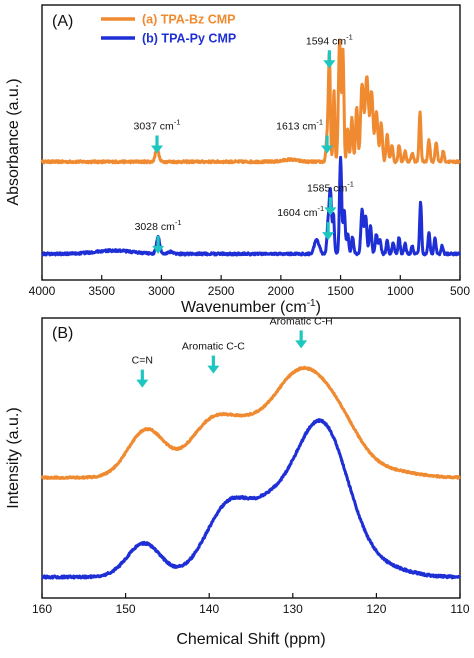 The image size is (474, 658). I want to click on panel-a-x-ticks: 4000 3500 3000 2500 2000 1500 1000 500, so click(249, 286).